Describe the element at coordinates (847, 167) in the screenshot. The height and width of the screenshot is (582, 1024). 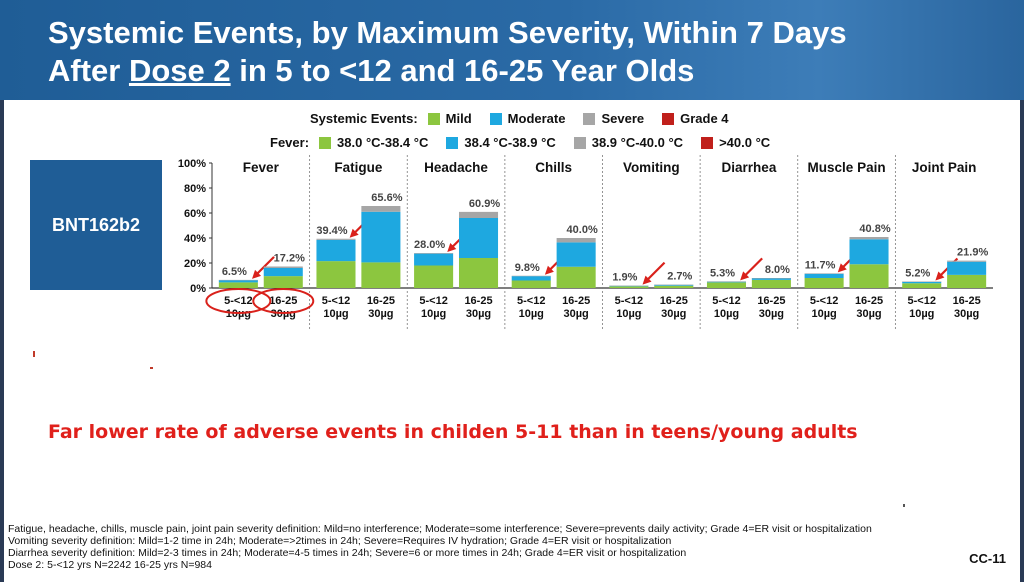
I see `panel-title: Muscle Pain` at that location.